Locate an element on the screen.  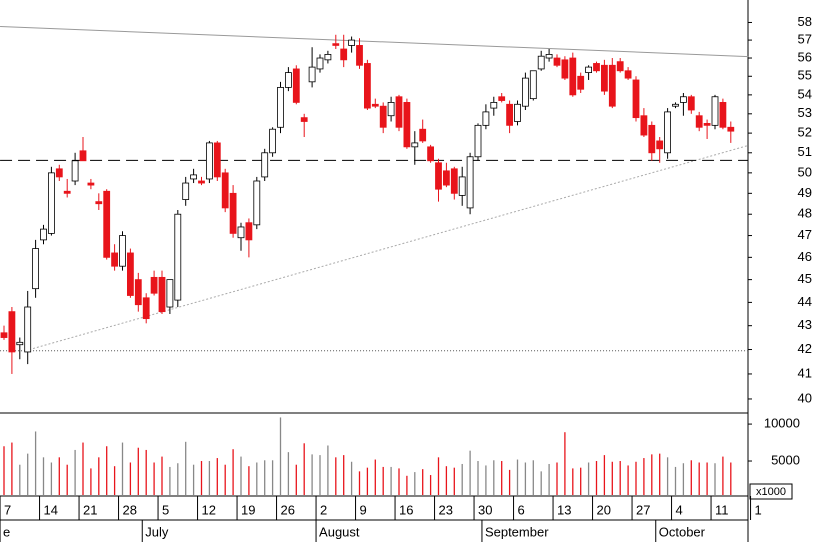
y-tick-label: 46 is located at coordinates (805, 256).